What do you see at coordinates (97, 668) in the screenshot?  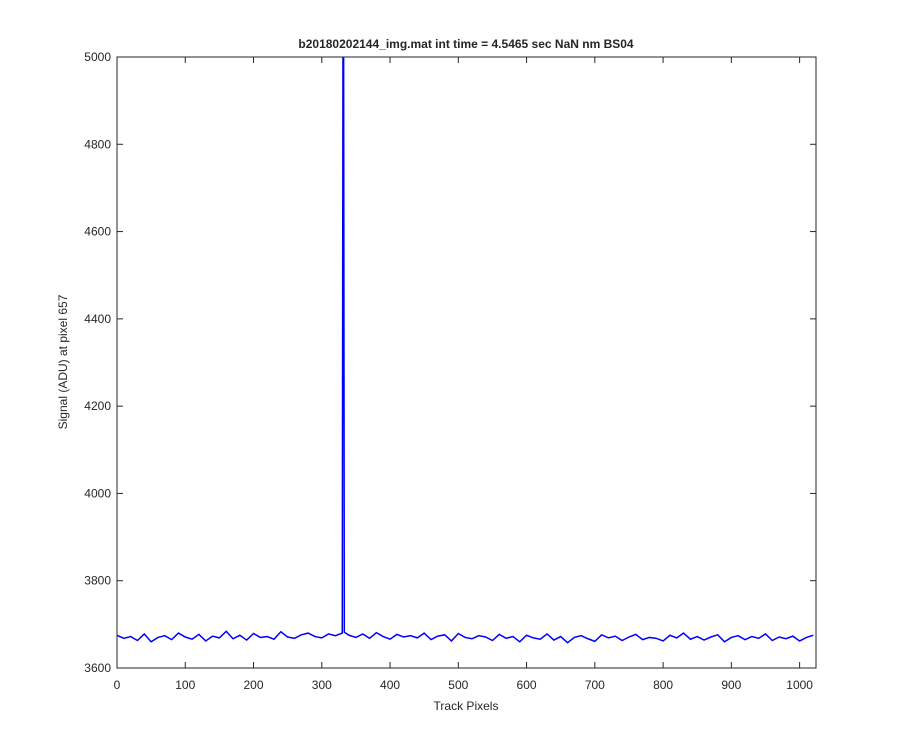 I see `y-tick-label: 3600` at bounding box center [97, 668].